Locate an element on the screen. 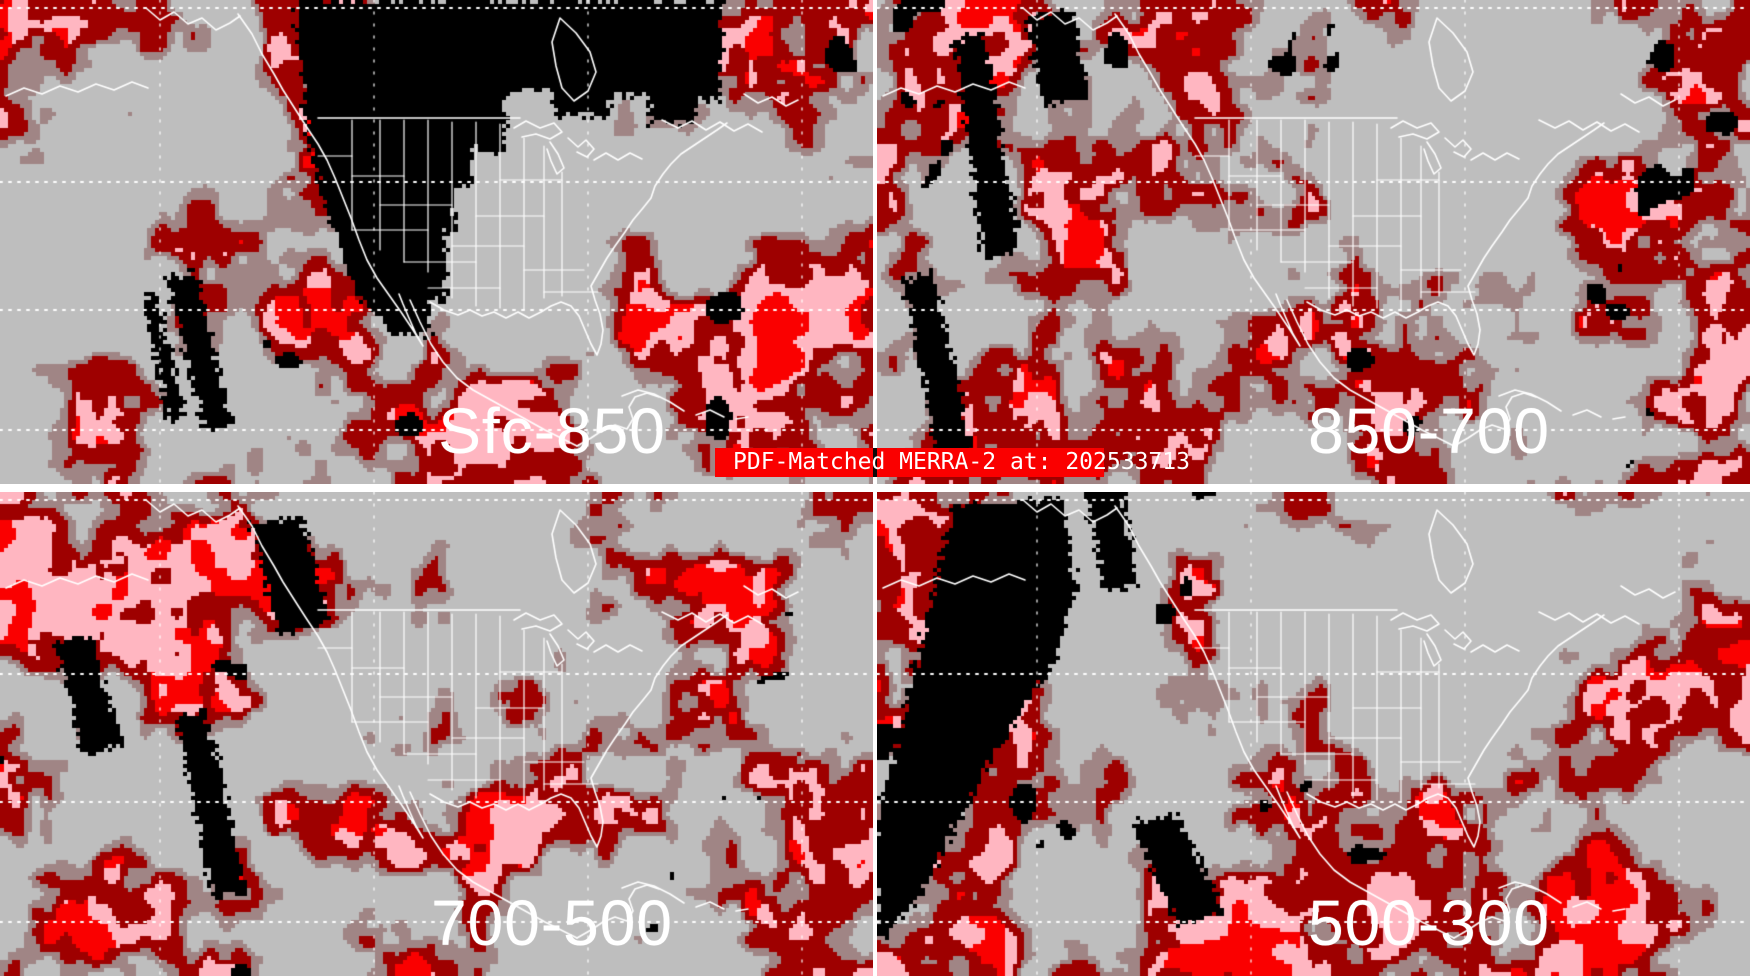 This screenshot has height=976, width=1750. panel-label-500-300: 500-300 is located at coordinates (1429, 923).